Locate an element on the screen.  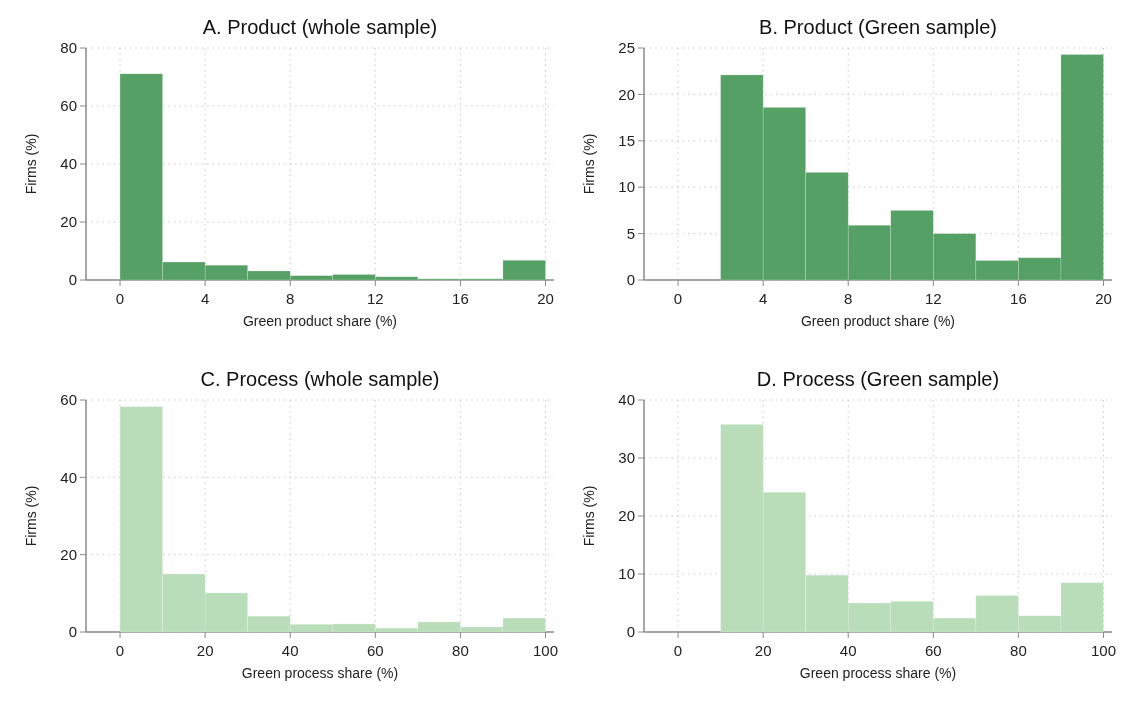
chart-title: D. Process (Green sample) is located at coordinates (878, 379).